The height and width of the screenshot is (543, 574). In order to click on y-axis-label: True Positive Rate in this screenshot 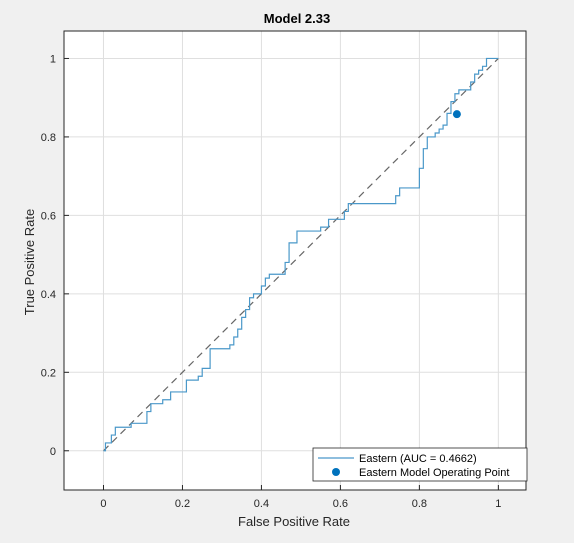, I will do `click(29, 262)`.